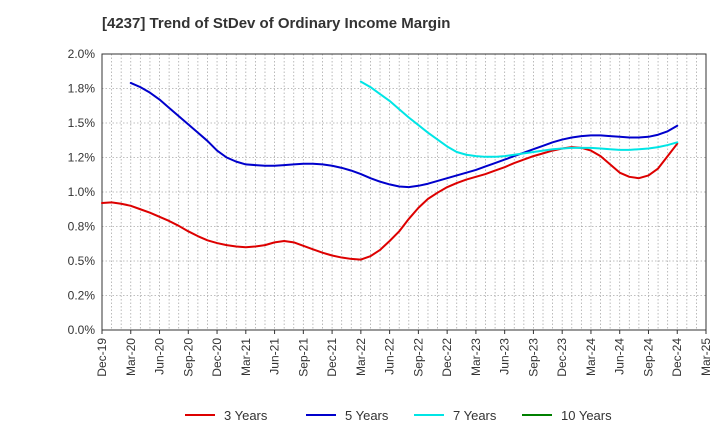 Image resolution: width=720 pixels, height=440 pixels. I want to click on x-tick-label: Mar-22, so click(361, 357).